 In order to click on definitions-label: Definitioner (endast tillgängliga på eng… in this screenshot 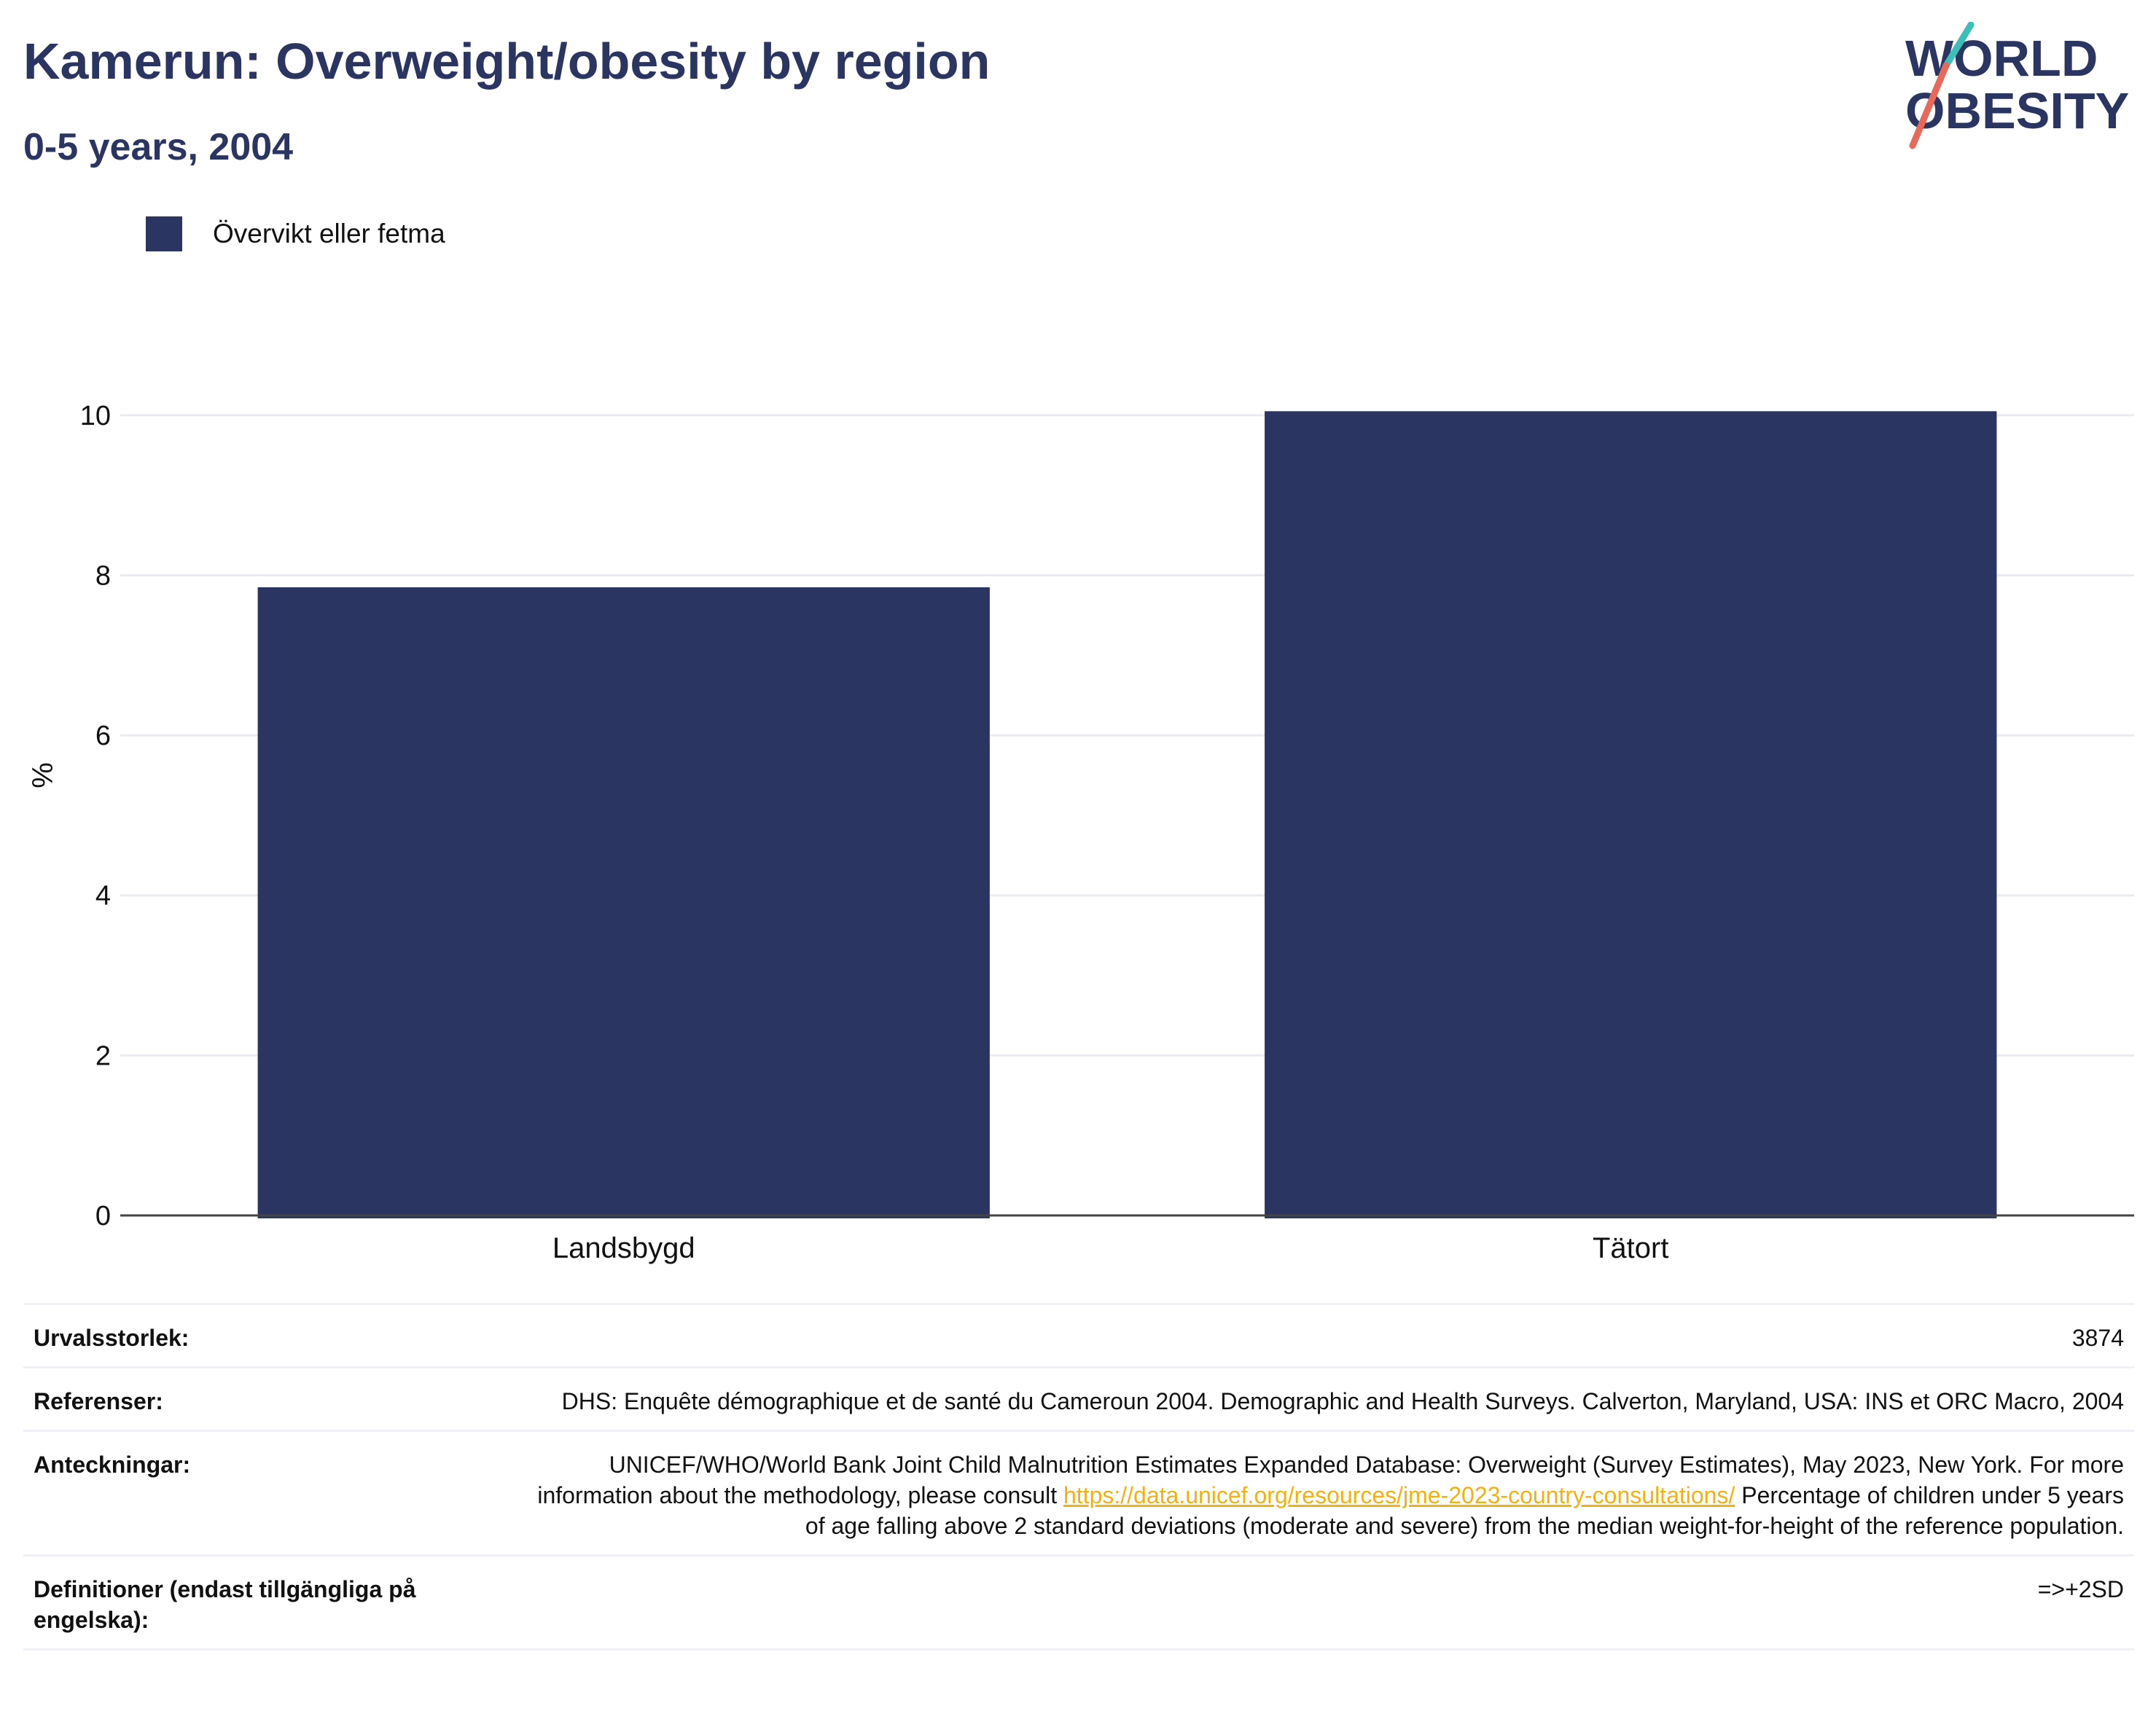, I will do `click(225, 1604)`.